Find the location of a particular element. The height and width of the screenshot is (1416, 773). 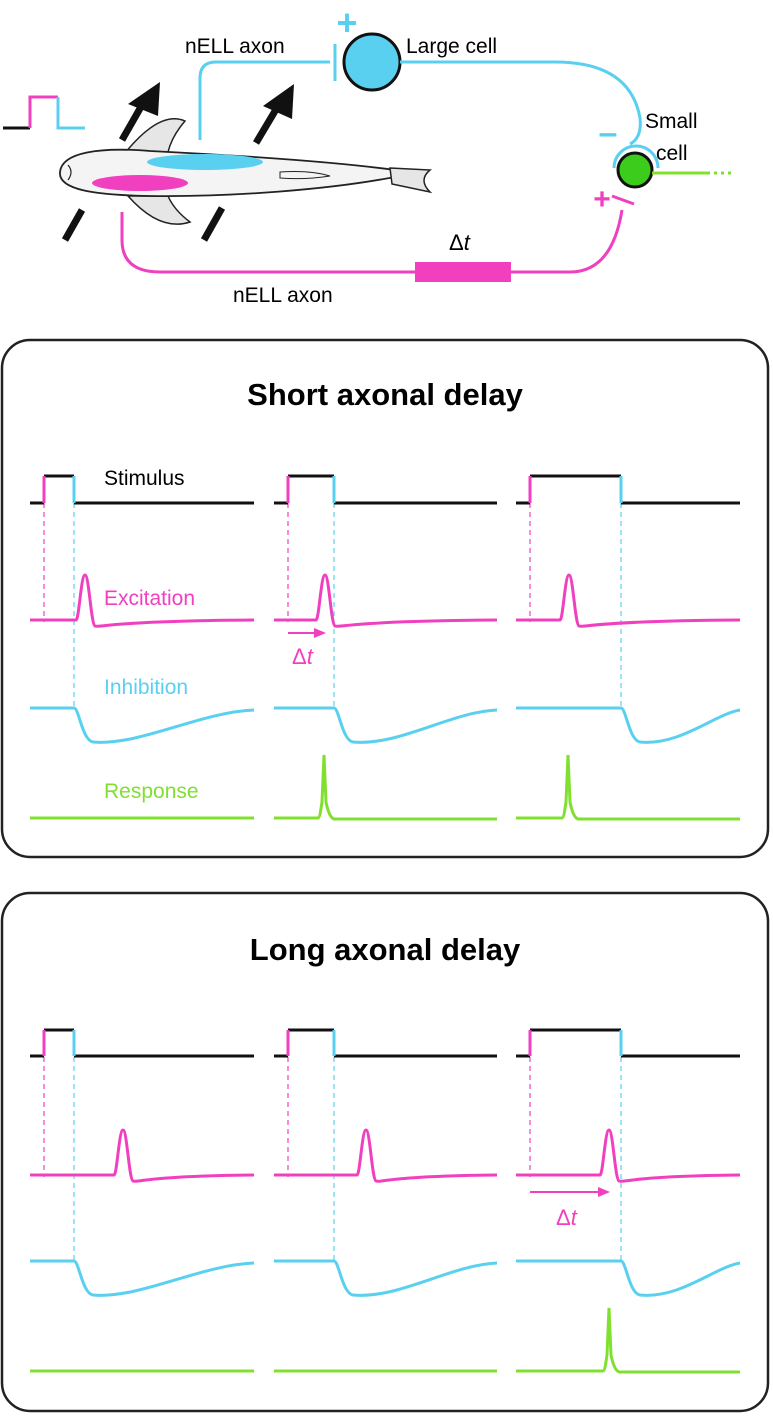

axonal-delay-box is located at coordinates (463, 272).